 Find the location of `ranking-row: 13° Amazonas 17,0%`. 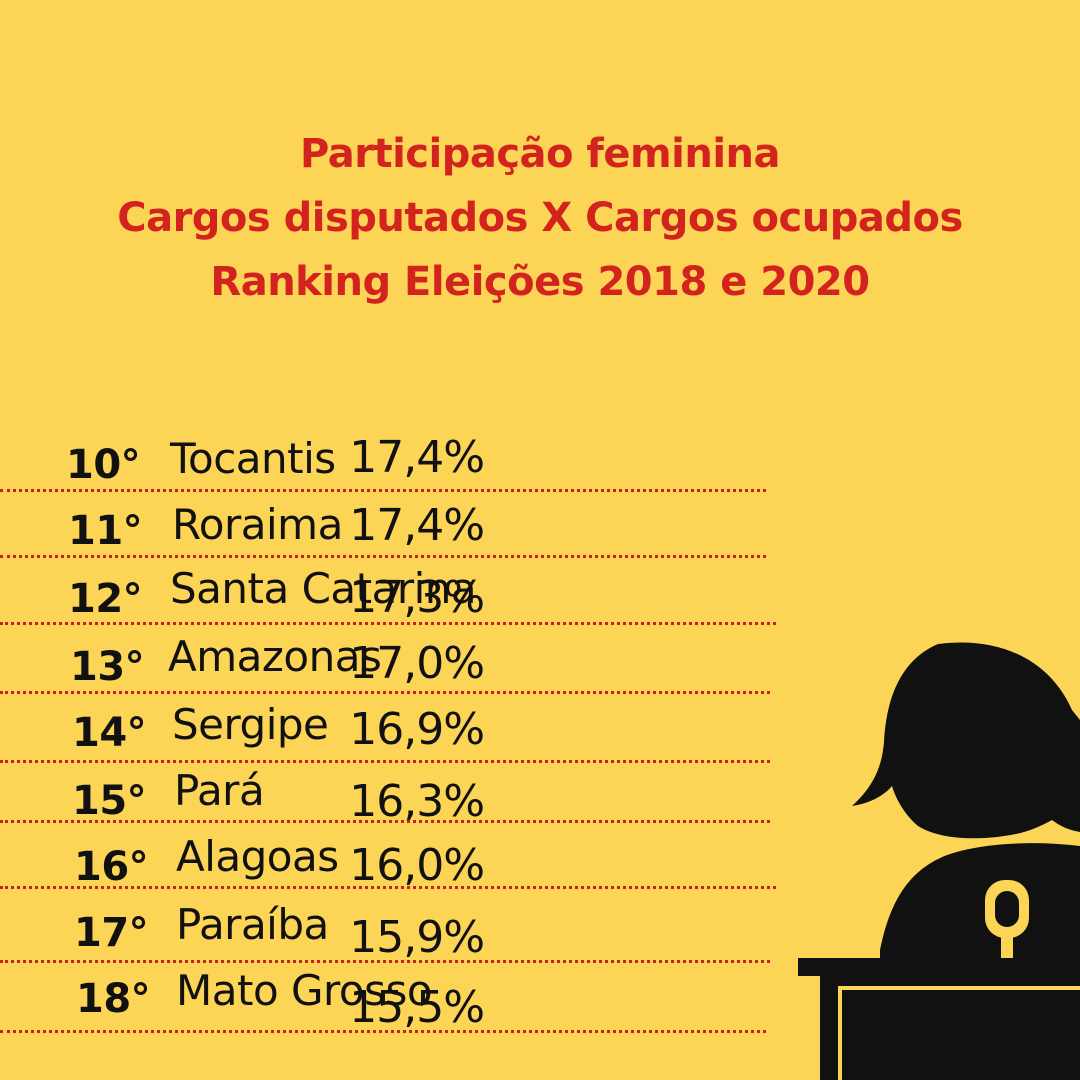

ranking-row: 13° Amazonas 17,0% is located at coordinates (400, 663).